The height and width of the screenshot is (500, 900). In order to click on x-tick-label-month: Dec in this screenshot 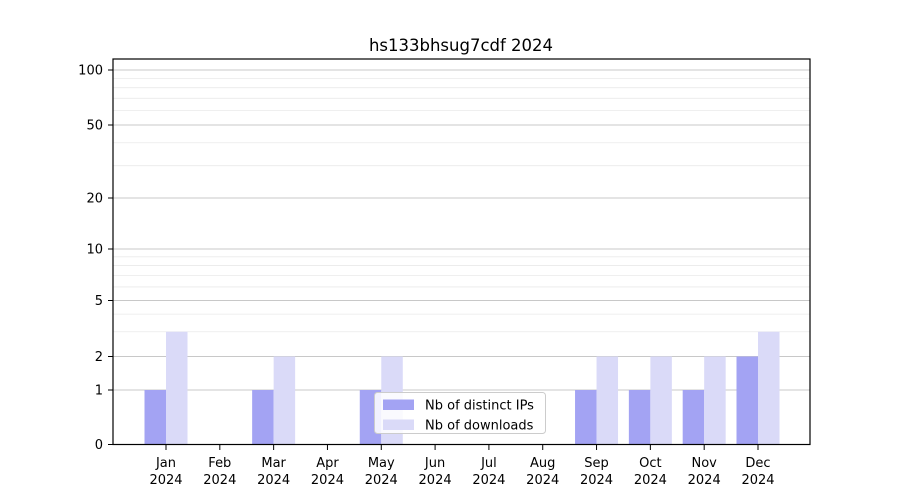, I will do `click(757, 463)`.